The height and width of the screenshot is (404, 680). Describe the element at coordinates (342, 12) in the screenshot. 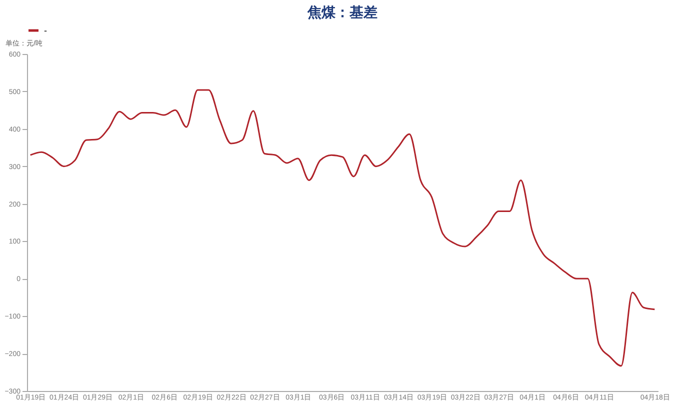

I see `chart-title: 焦煤：基差` at that location.